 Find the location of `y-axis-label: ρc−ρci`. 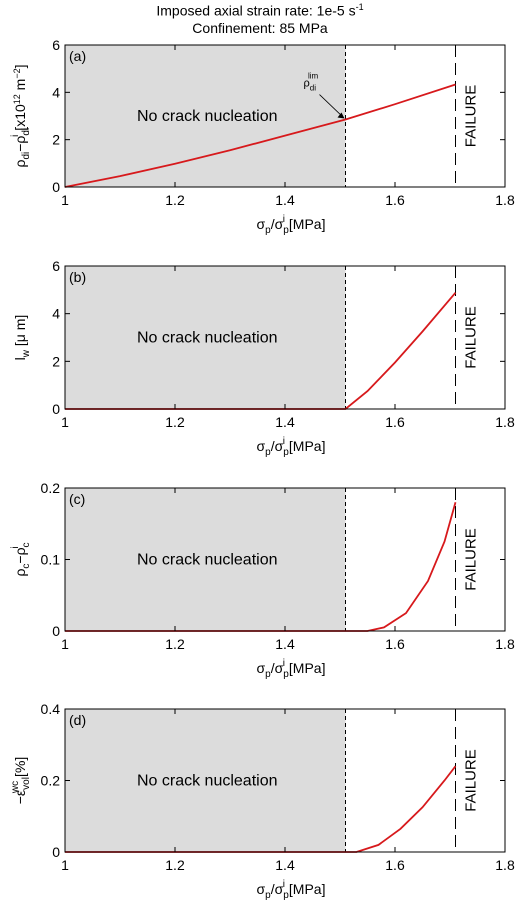

y-axis-label: ρc−ρci is located at coordinates (21, 559).